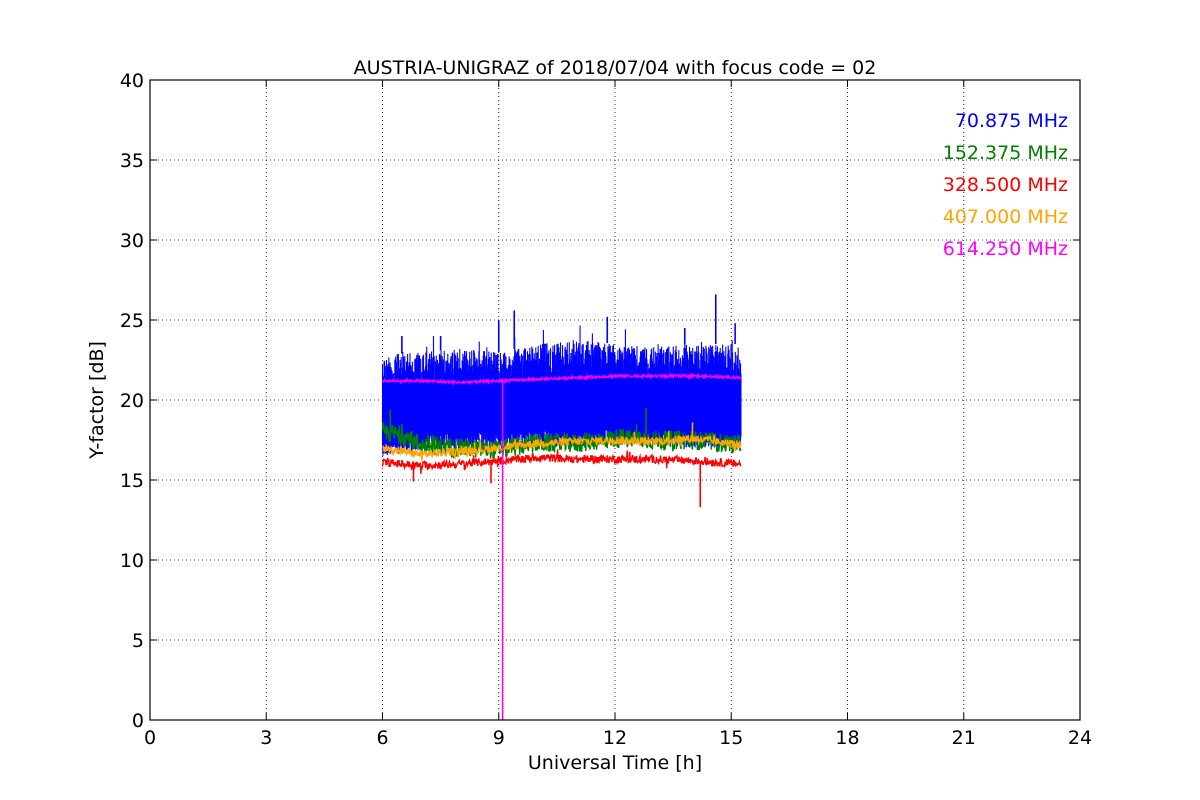  Describe the element at coordinates (615, 738) in the screenshot. I see `x-tick-label: 12` at that location.